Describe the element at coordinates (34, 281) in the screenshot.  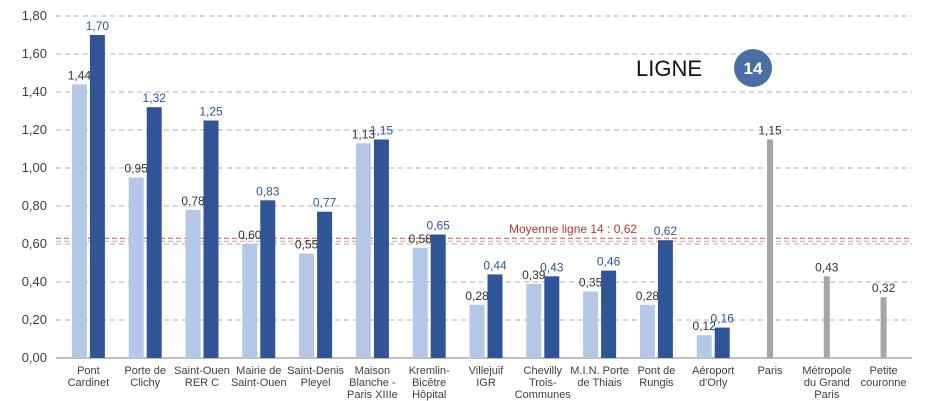
I see `y-tick-label: 0,40` at that location.